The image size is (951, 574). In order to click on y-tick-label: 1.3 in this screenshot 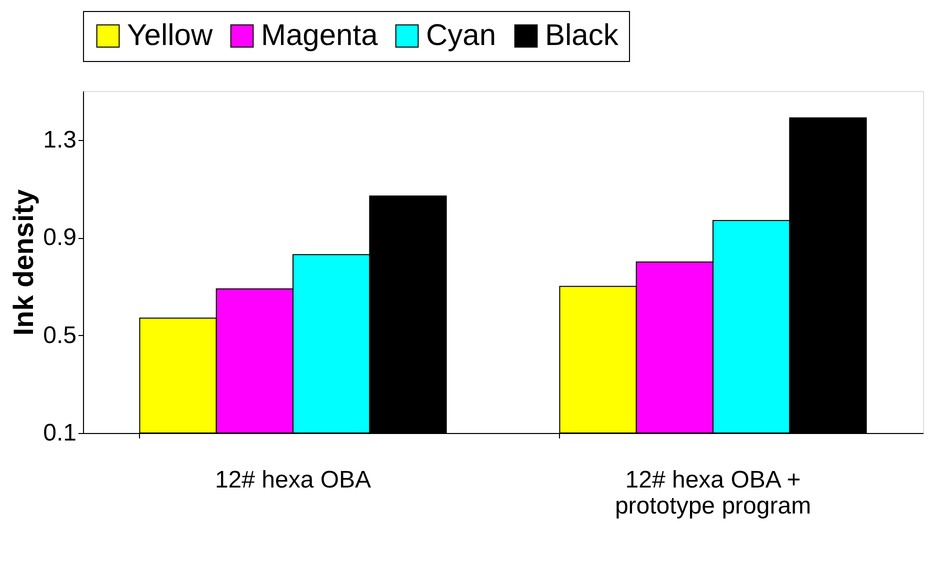, I will do `click(59, 140)`.